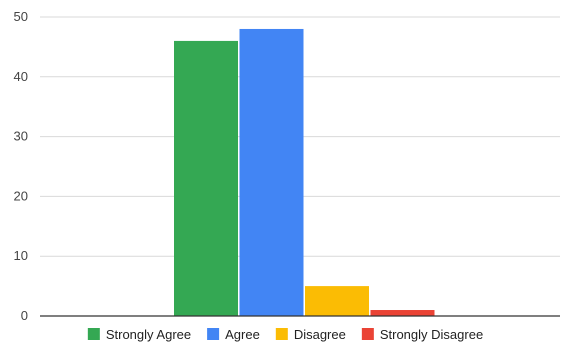 The image size is (571, 347). What do you see at coordinates (21, 166) in the screenshot?
I see `y-axis-ticks: 0 10 20 30 40 50` at bounding box center [21, 166].